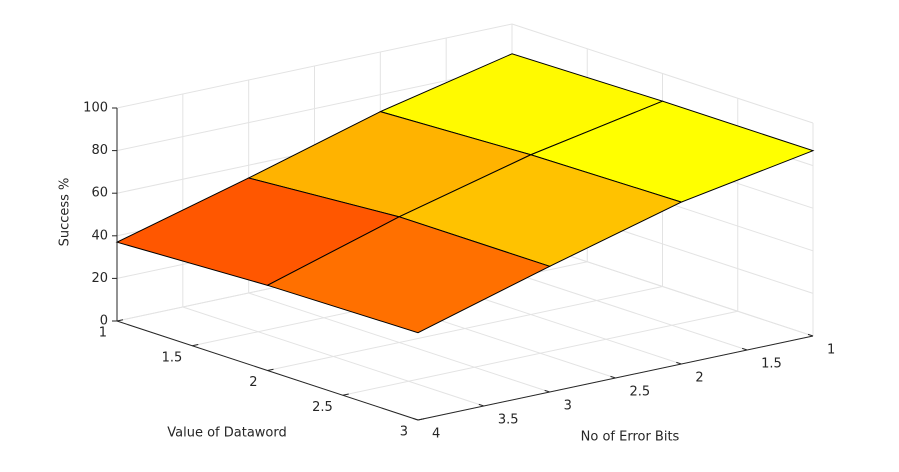 The height and width of the screenshot is (472, 899). I want to click on x-axis-label: No of Error Bits, so click(630, 437).